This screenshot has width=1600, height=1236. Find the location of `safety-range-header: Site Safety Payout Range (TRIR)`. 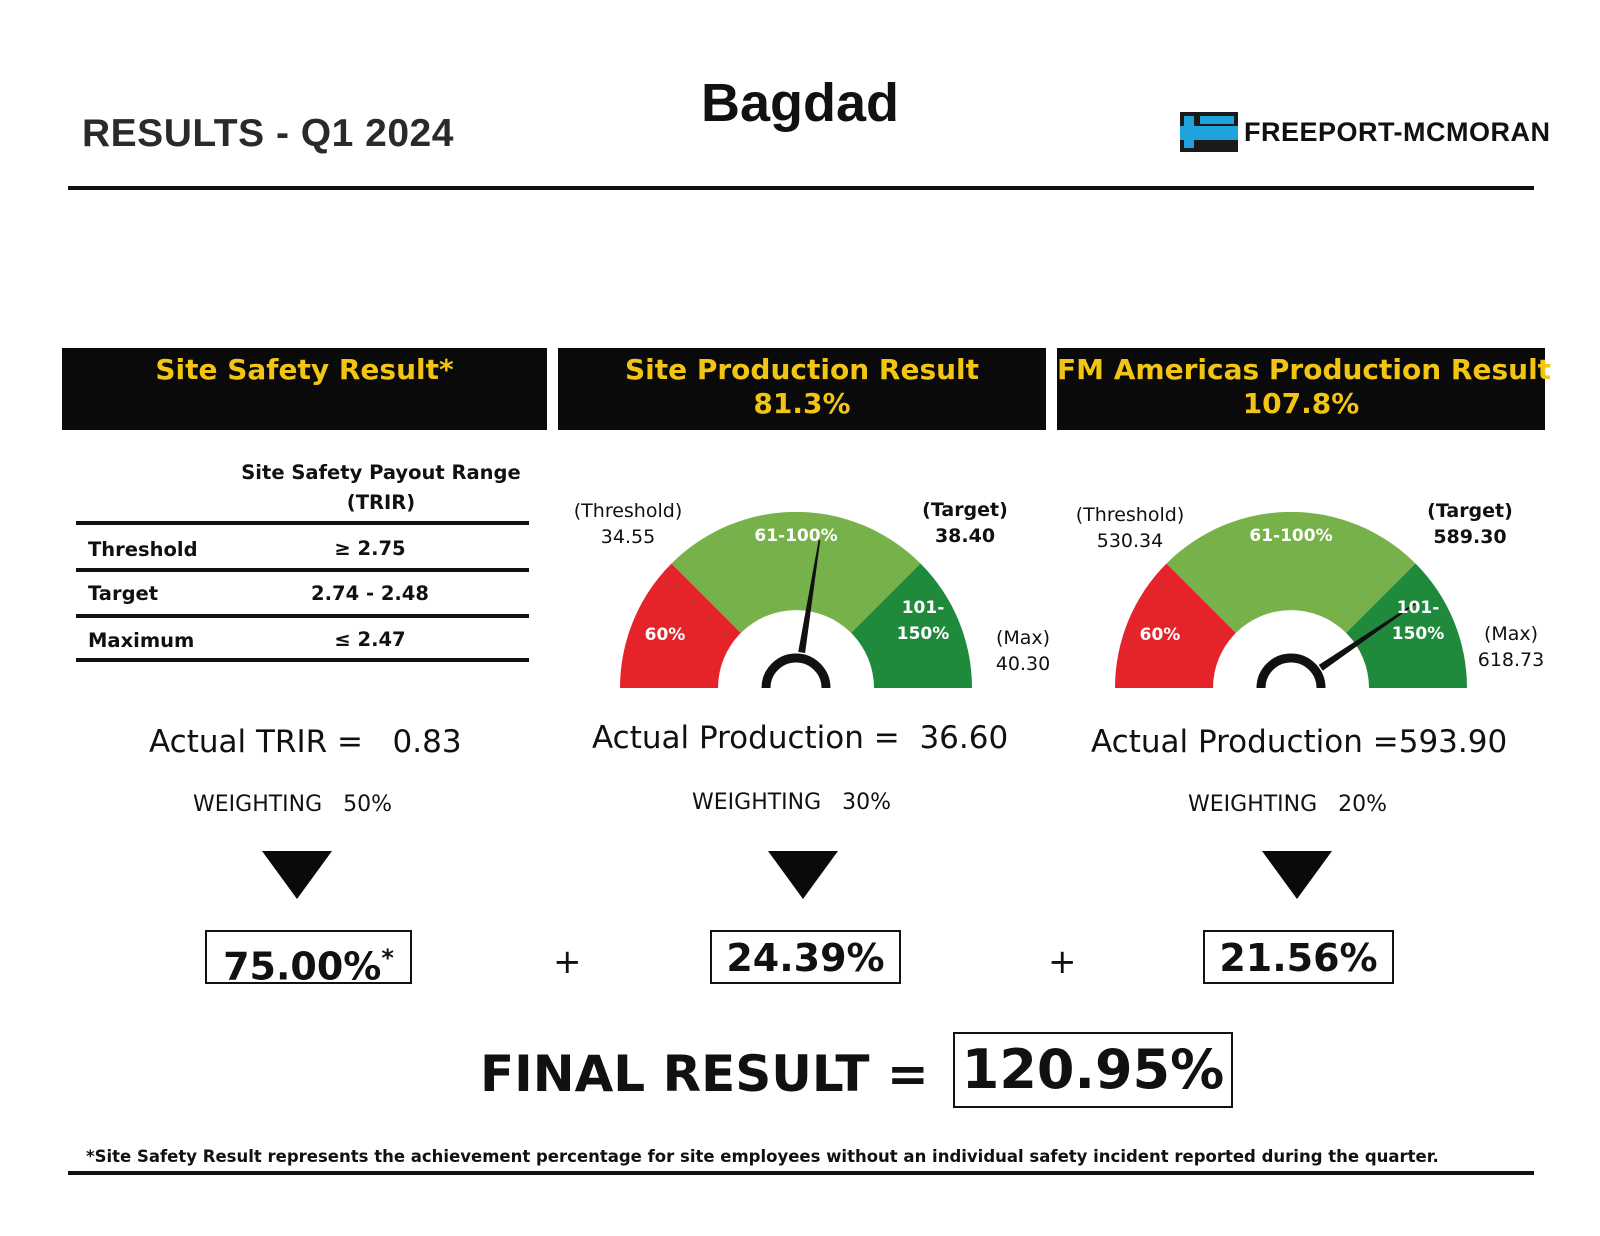

safety-range-header: Site Safety Payout Range (TRIR) is located at coordinates (381, 488).